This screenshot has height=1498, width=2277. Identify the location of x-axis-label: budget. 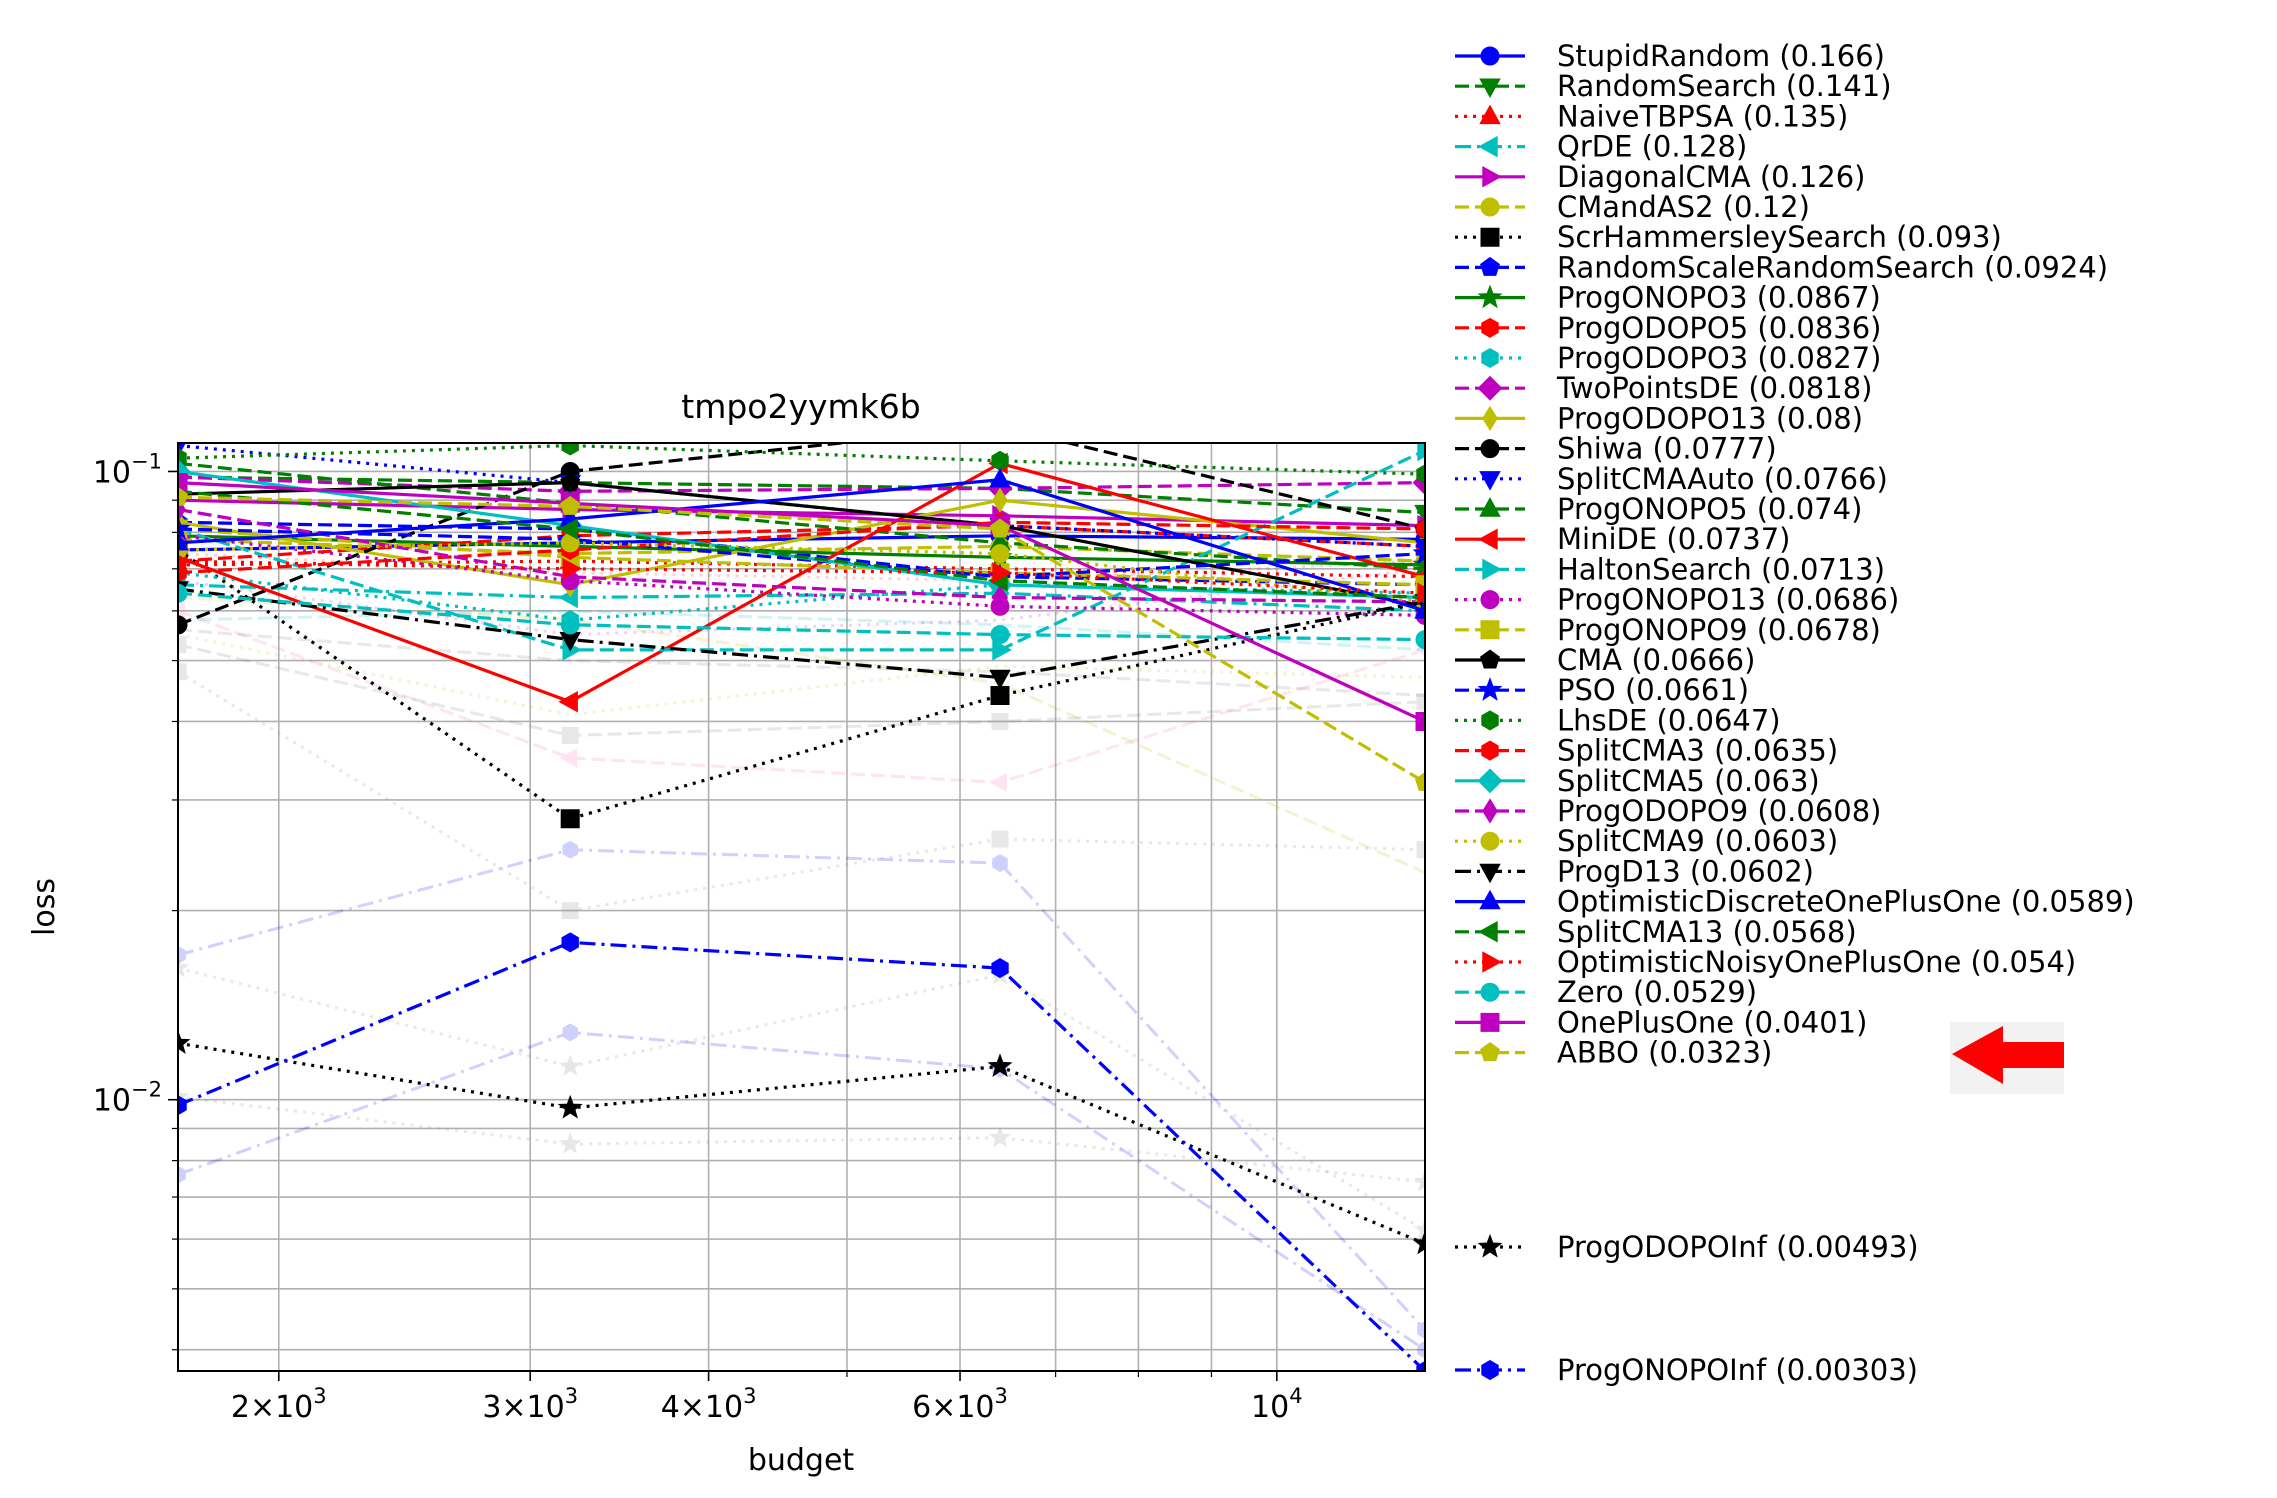
(801, 1460).